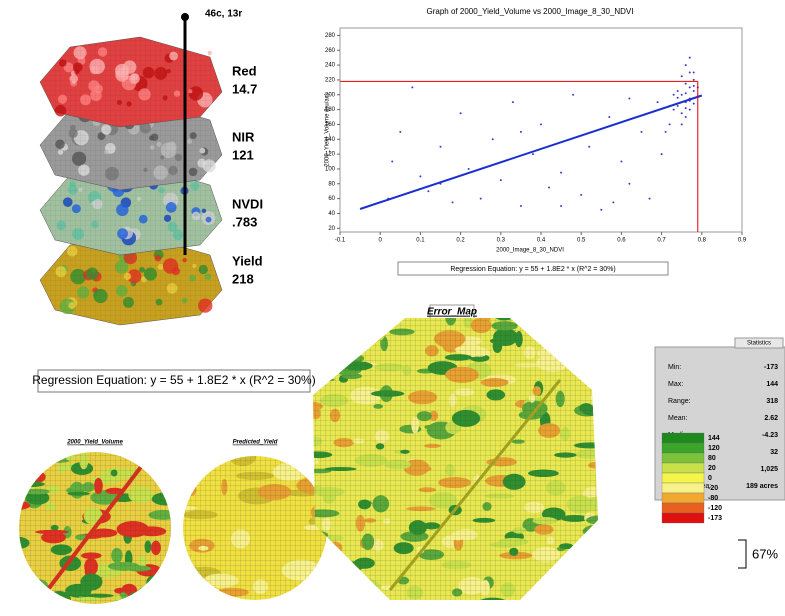  What do you see at coordinates (678, 418) in the screenshot?
I see `stat-label: Mean:` at bounding box center [678, 418].